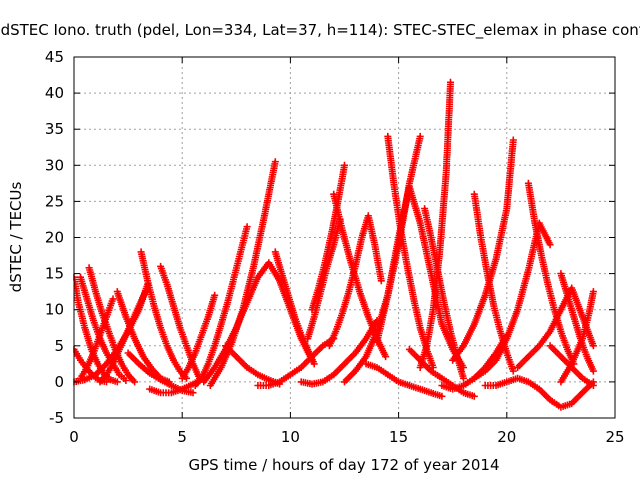 Image resolution: width=640 pixels, height=480 pixels. I want to click on y-tick-label: -5, so click(56, 418).